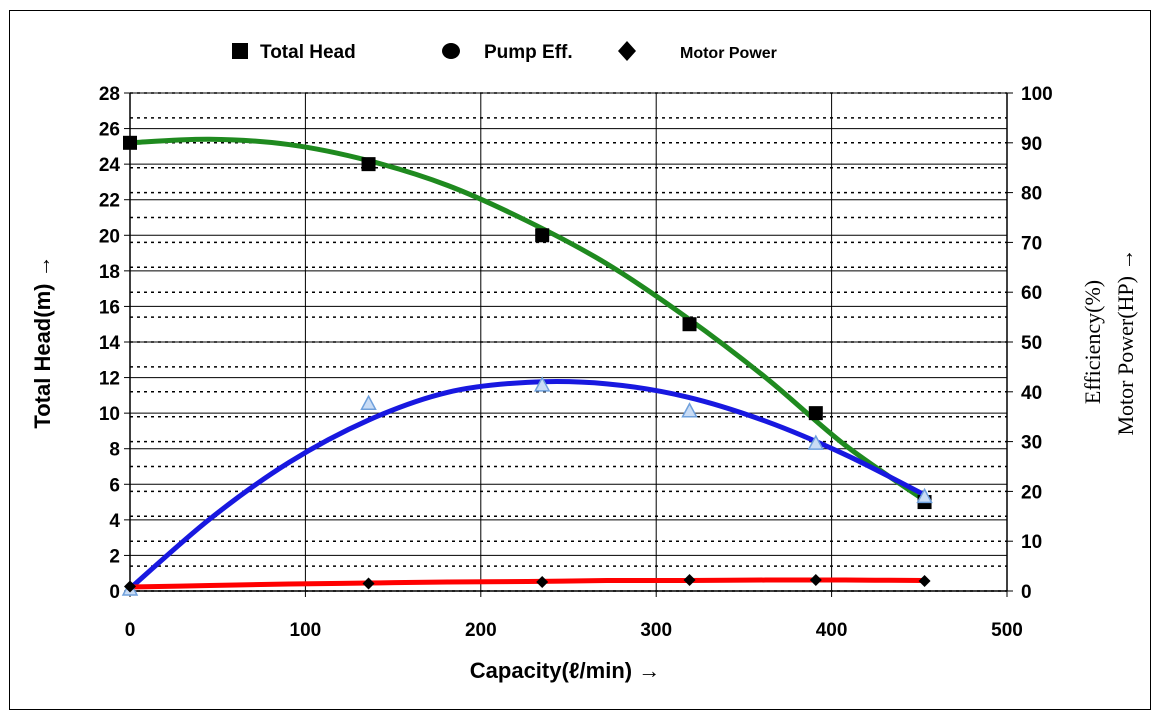  What do you see at coordinates (1031, 144) in the screenshot?
I see `y-right-tick-label: 90` at bounding box center [1031, 144].